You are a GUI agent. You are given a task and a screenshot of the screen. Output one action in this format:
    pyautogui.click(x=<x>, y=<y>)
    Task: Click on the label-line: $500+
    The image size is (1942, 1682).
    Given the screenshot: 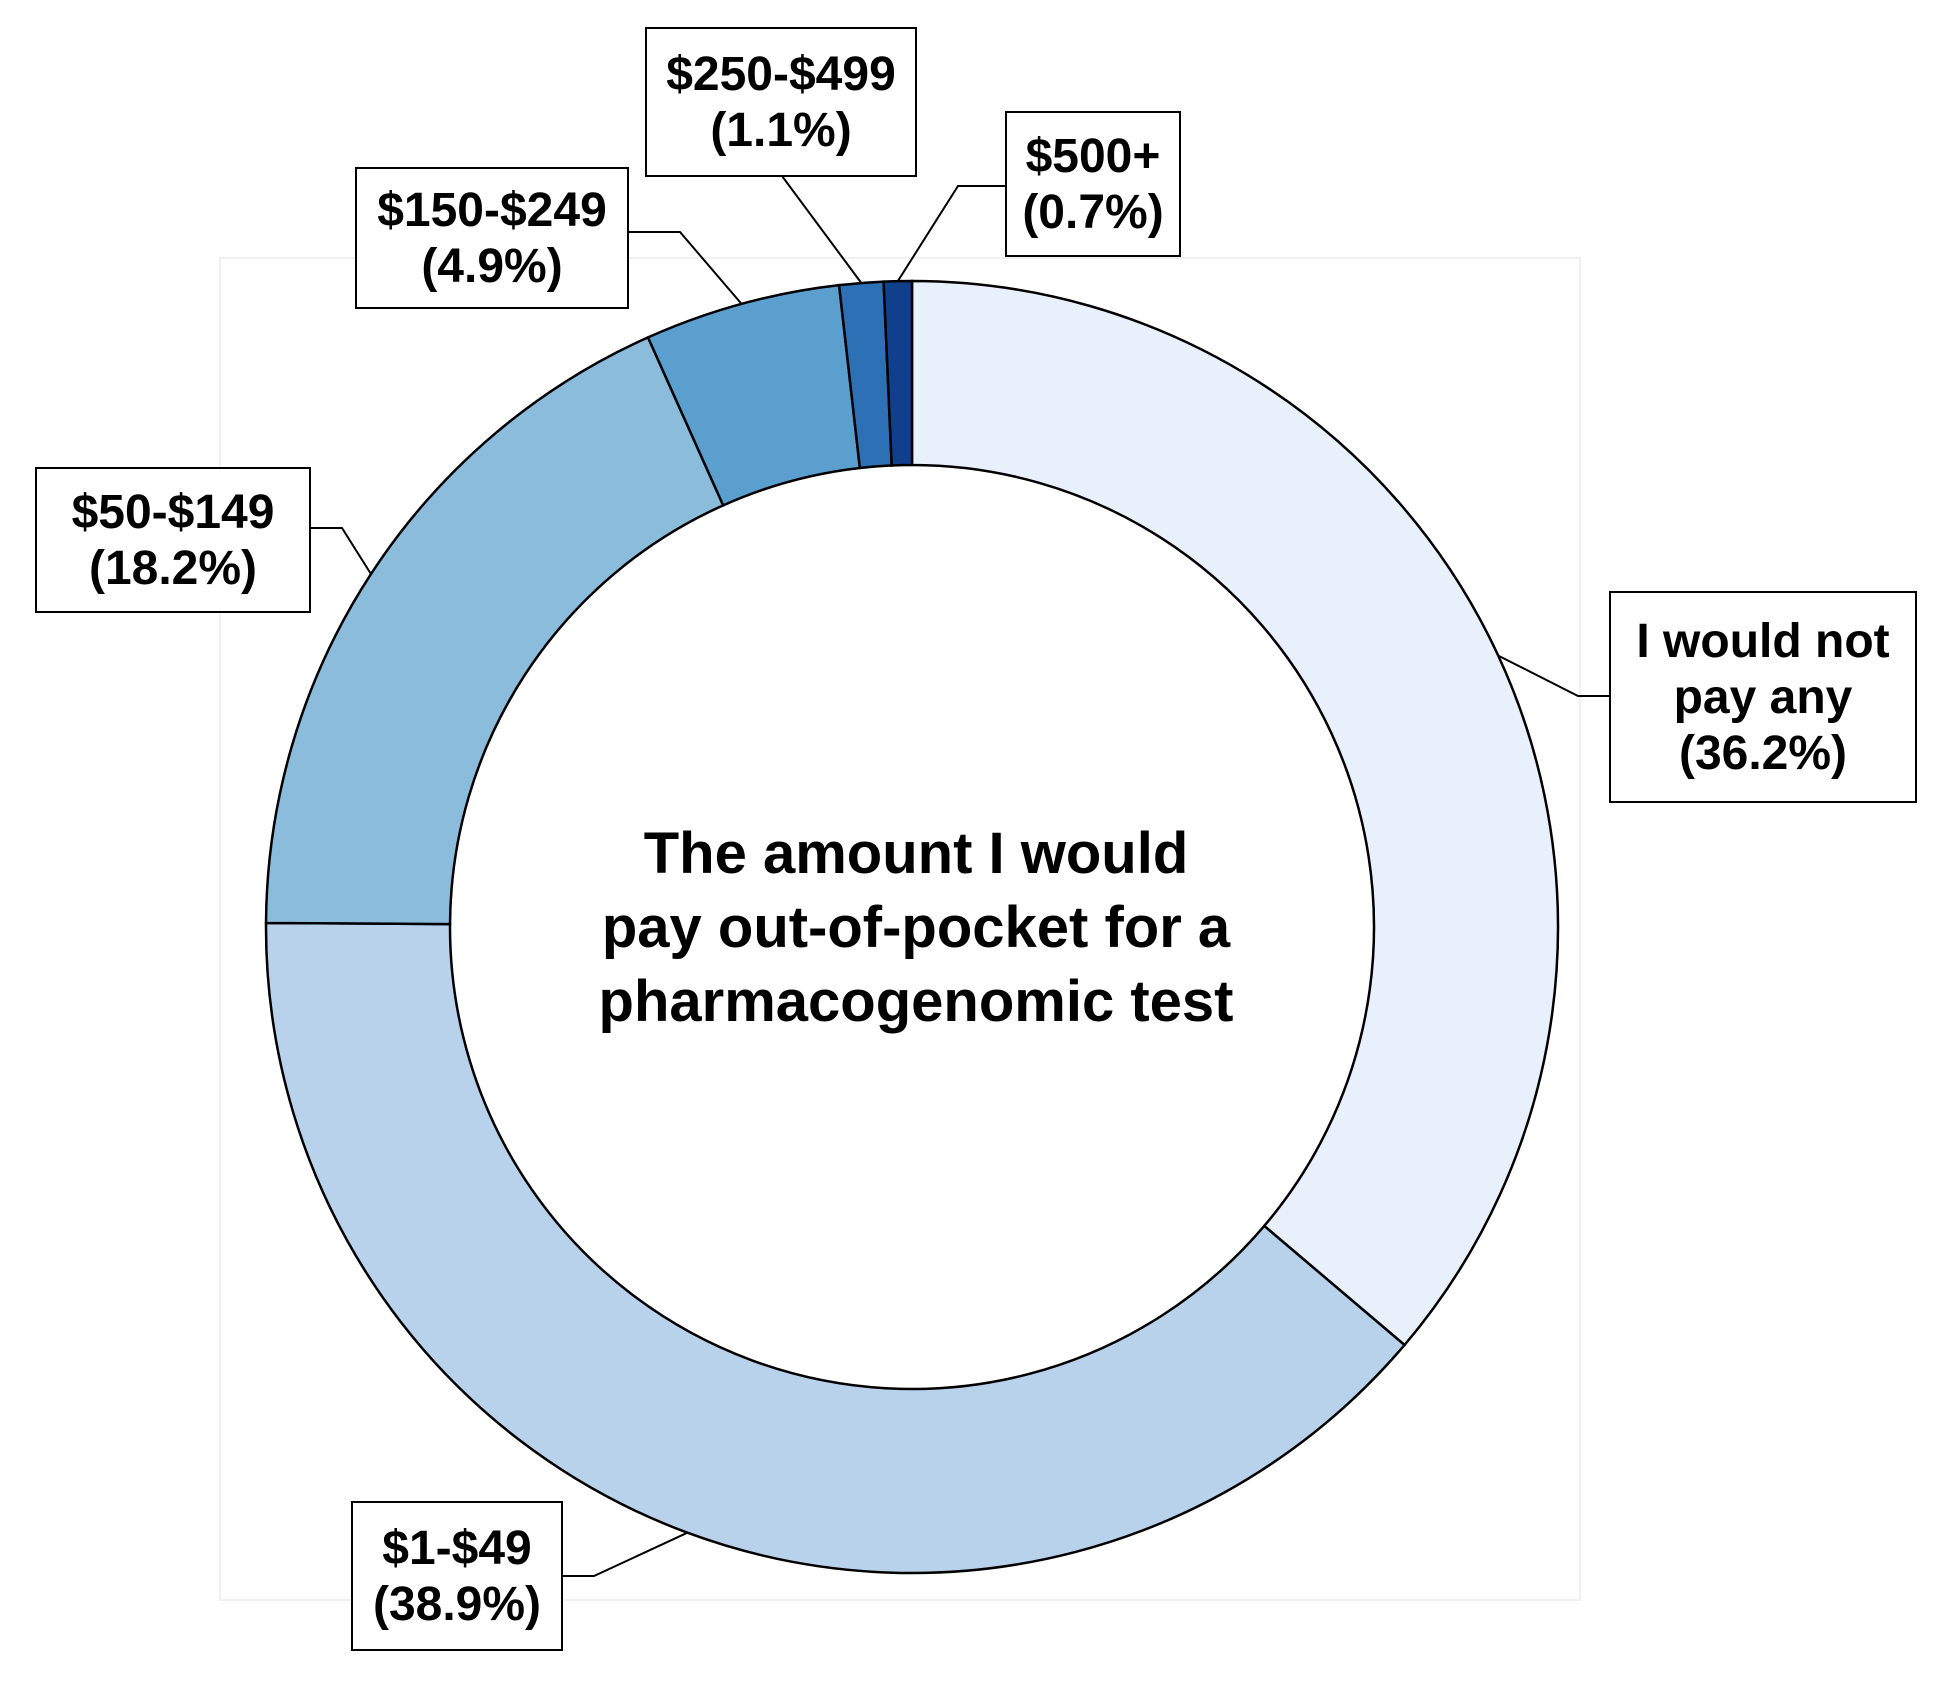 What is the action you would take?
    pyautogui.click(x=1093, y=156)
    